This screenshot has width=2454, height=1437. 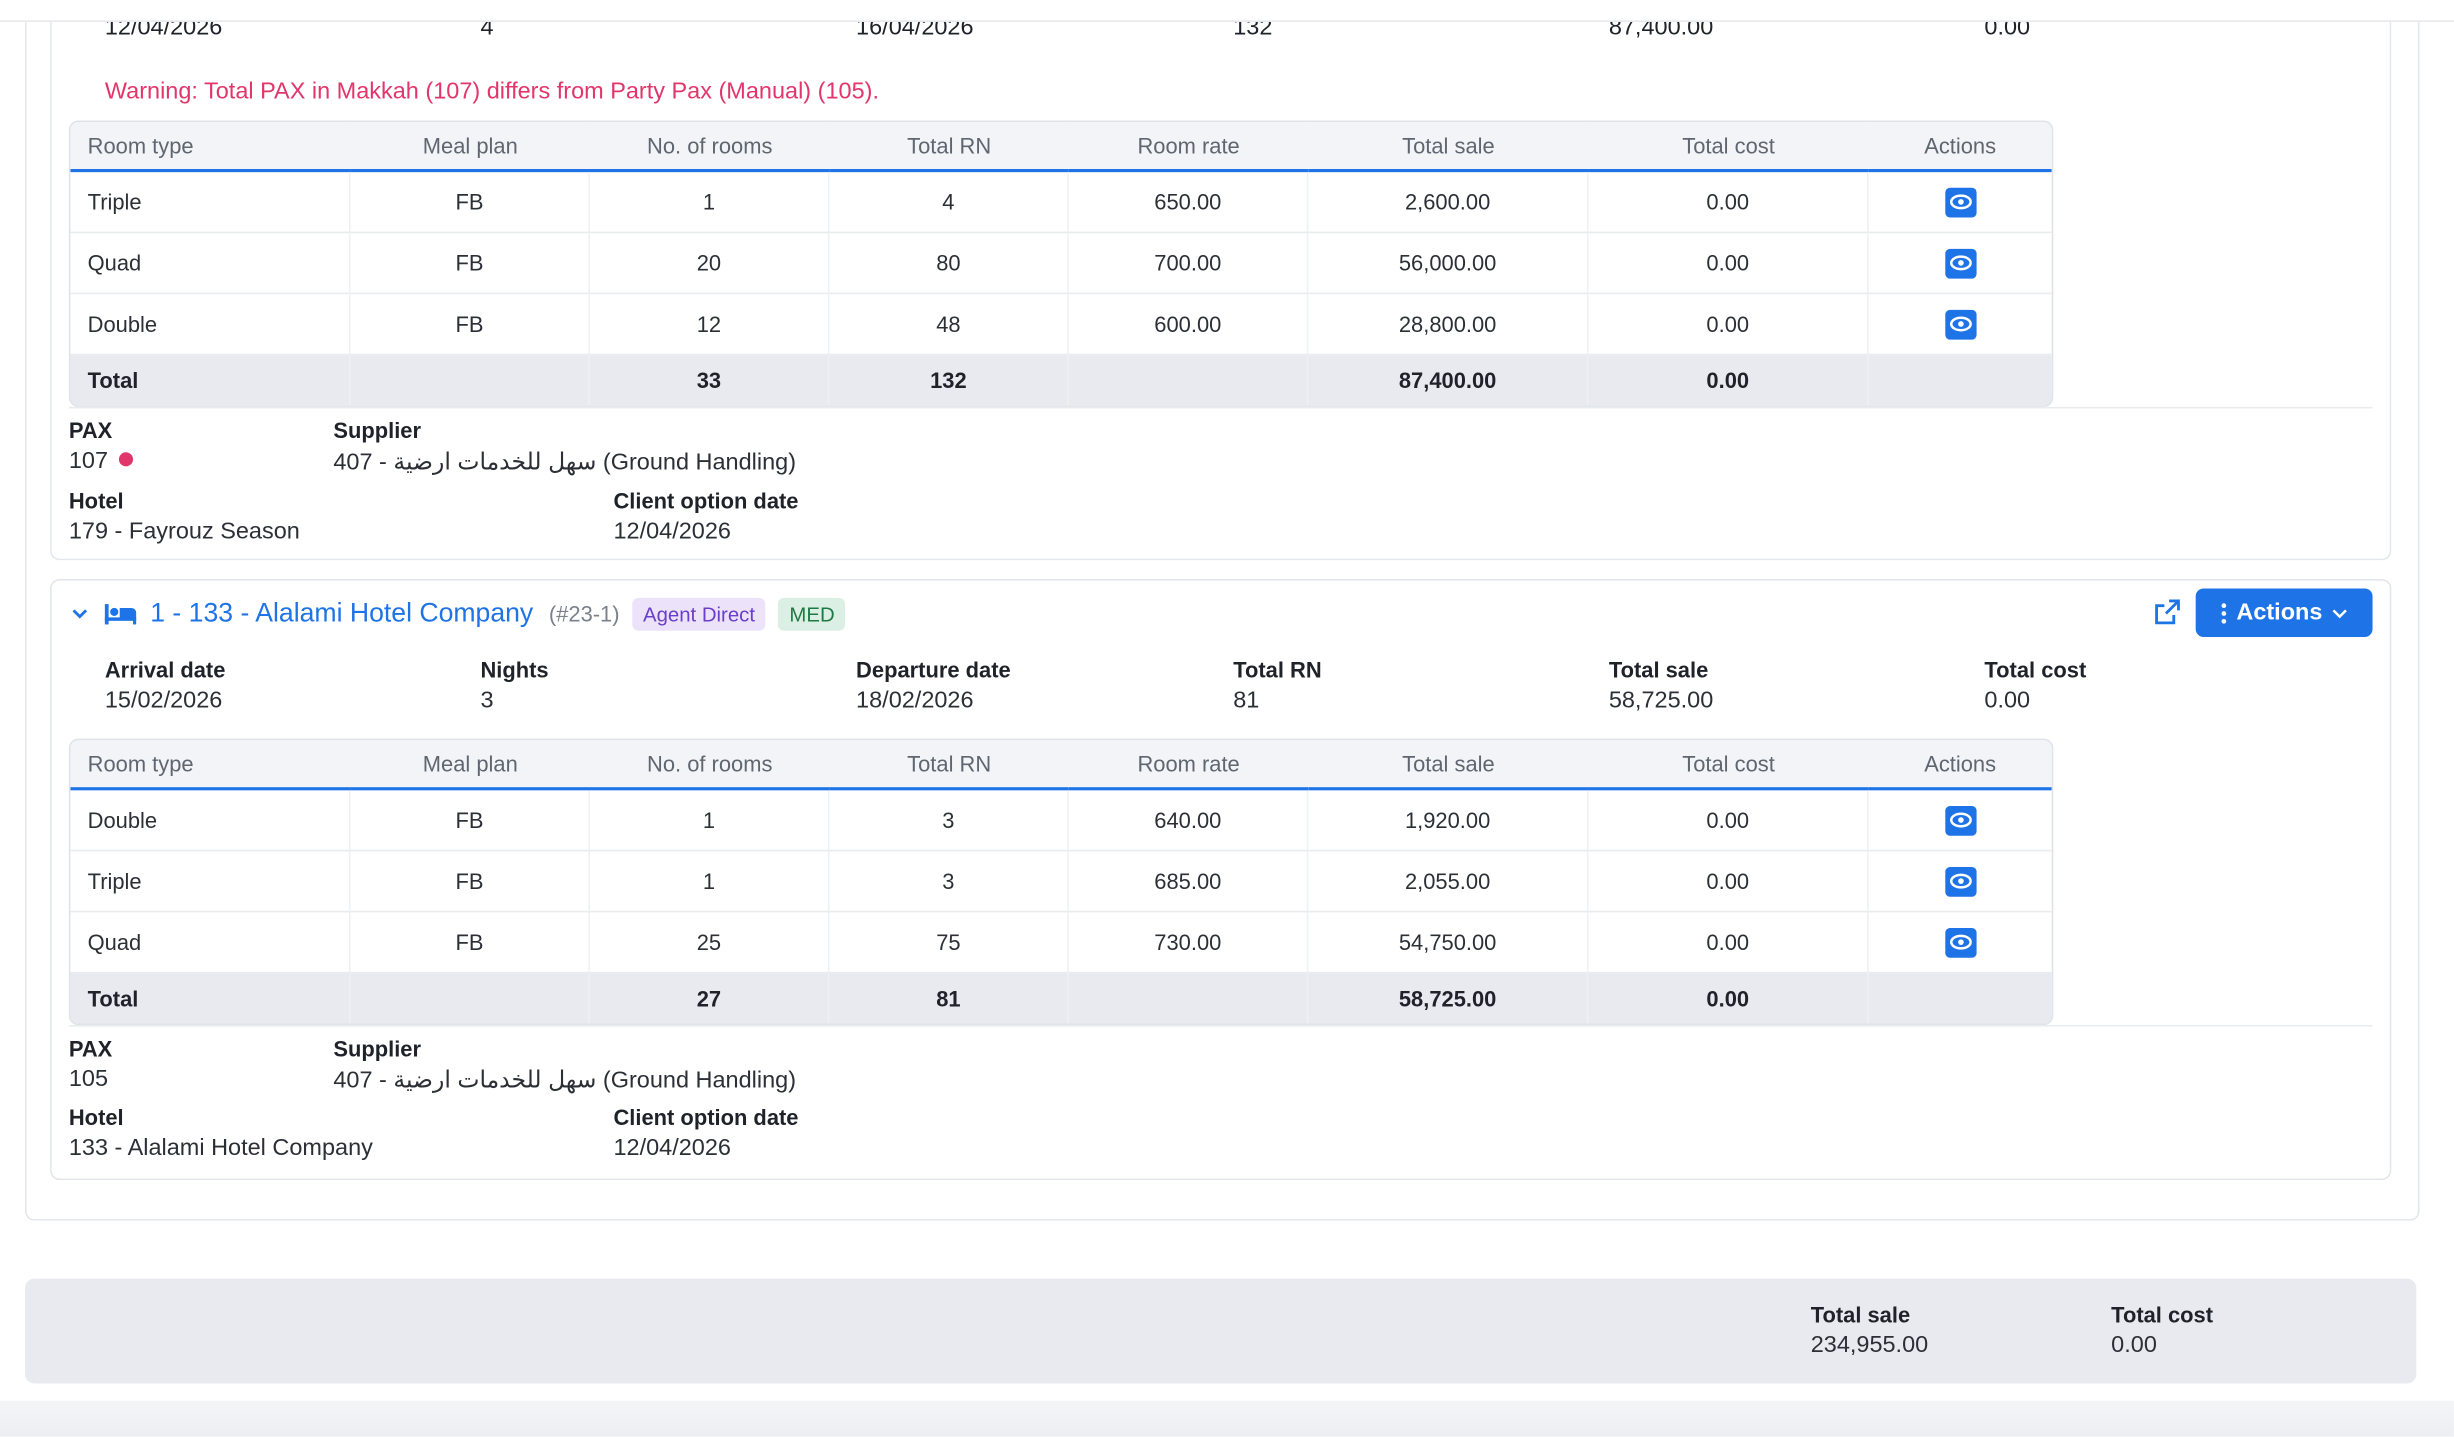 What do you see at coordinates (101, 461) in the screenshot?
I see `pax-value: 107` at bounding box center [101, 461].